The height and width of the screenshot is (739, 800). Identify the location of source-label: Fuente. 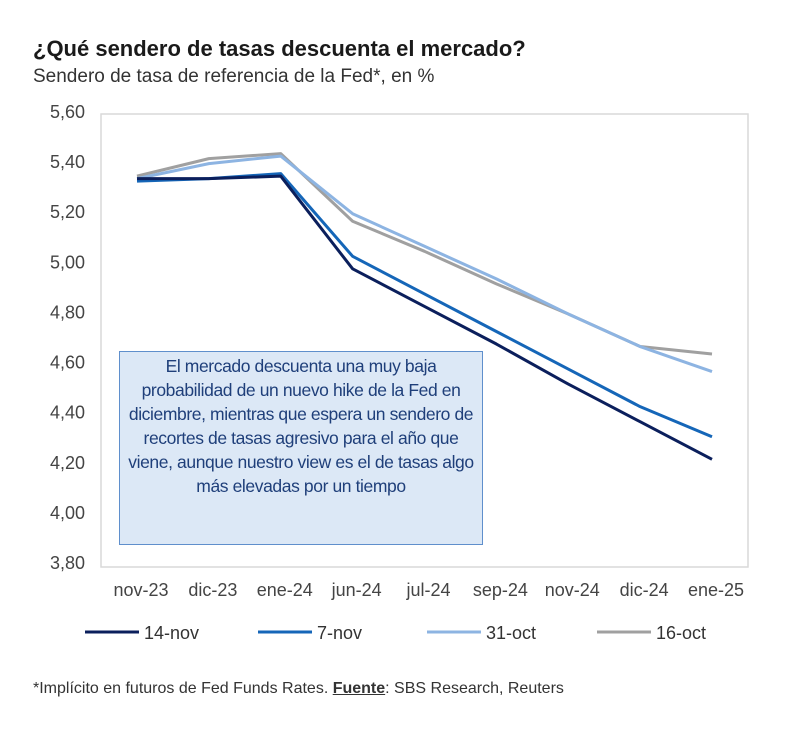
(359, 688).